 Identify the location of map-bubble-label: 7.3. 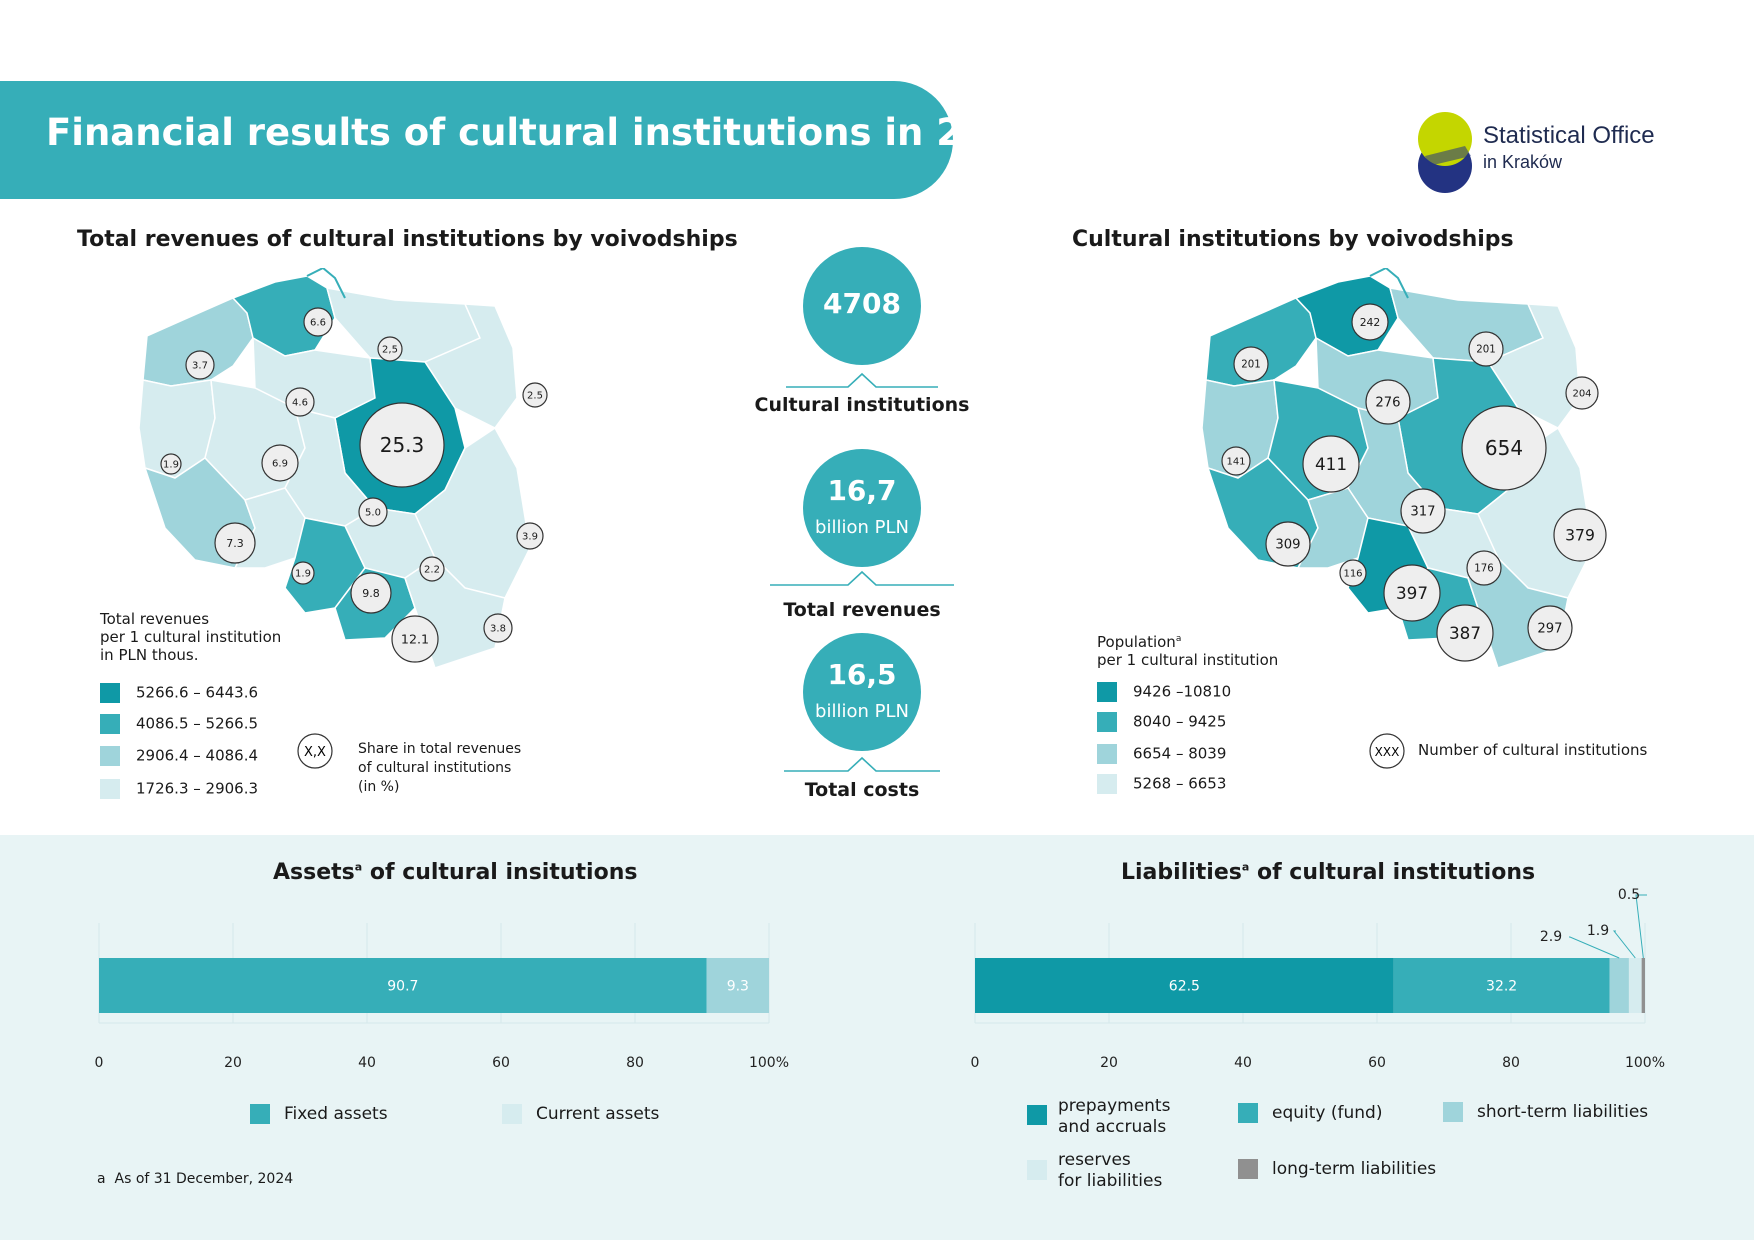
(235, 543).